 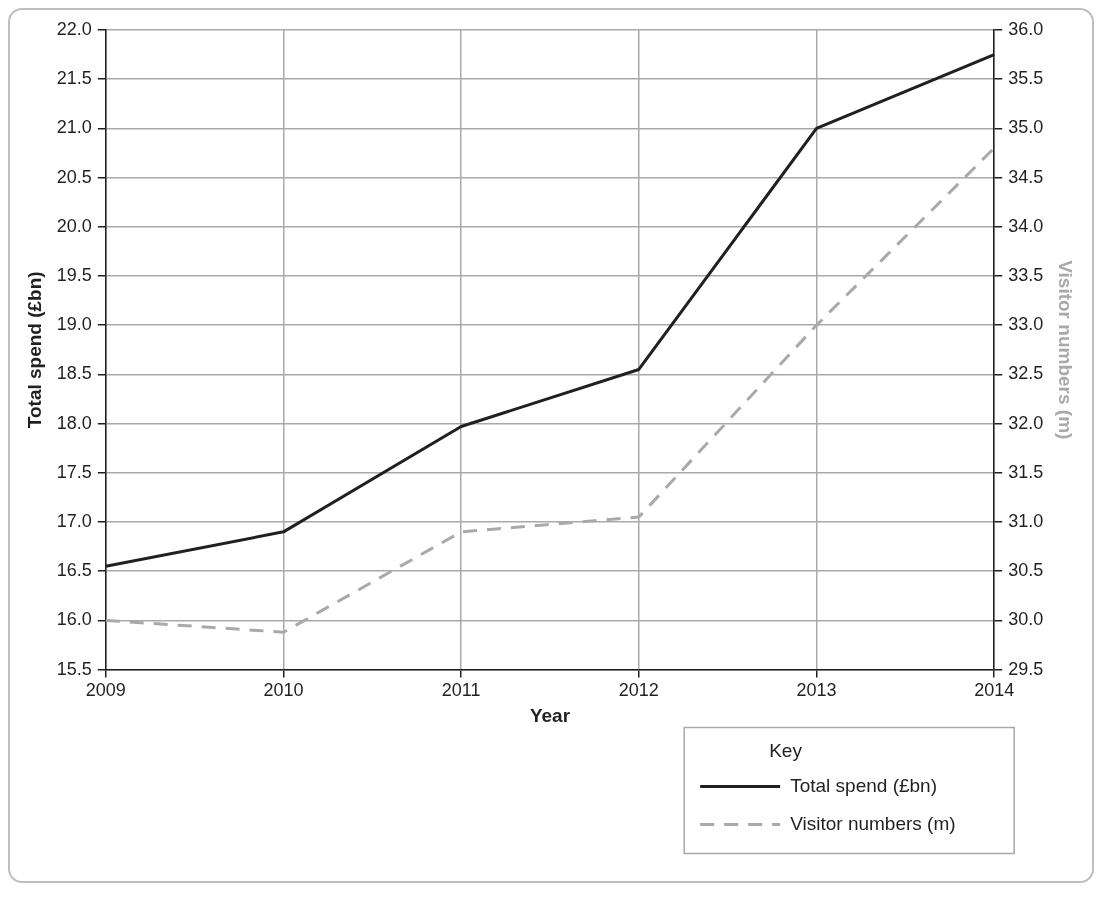 What do you see at coordinates (863, 785) in the screenshot?
I see `legend-label: Total spend (£bn)` at bounding box center [863, 785].